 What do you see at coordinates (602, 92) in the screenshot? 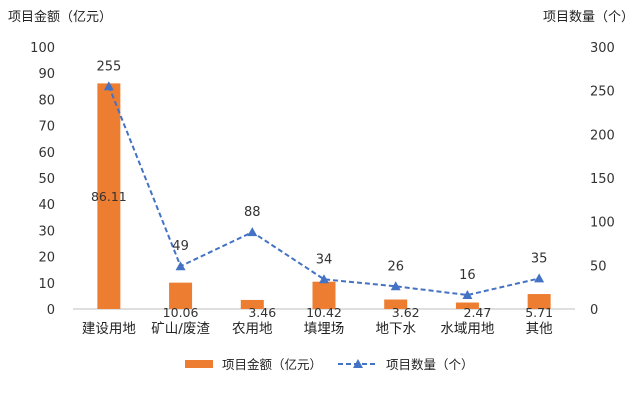
I see `right-tick-label: 250` at bounding box center [602, 92].